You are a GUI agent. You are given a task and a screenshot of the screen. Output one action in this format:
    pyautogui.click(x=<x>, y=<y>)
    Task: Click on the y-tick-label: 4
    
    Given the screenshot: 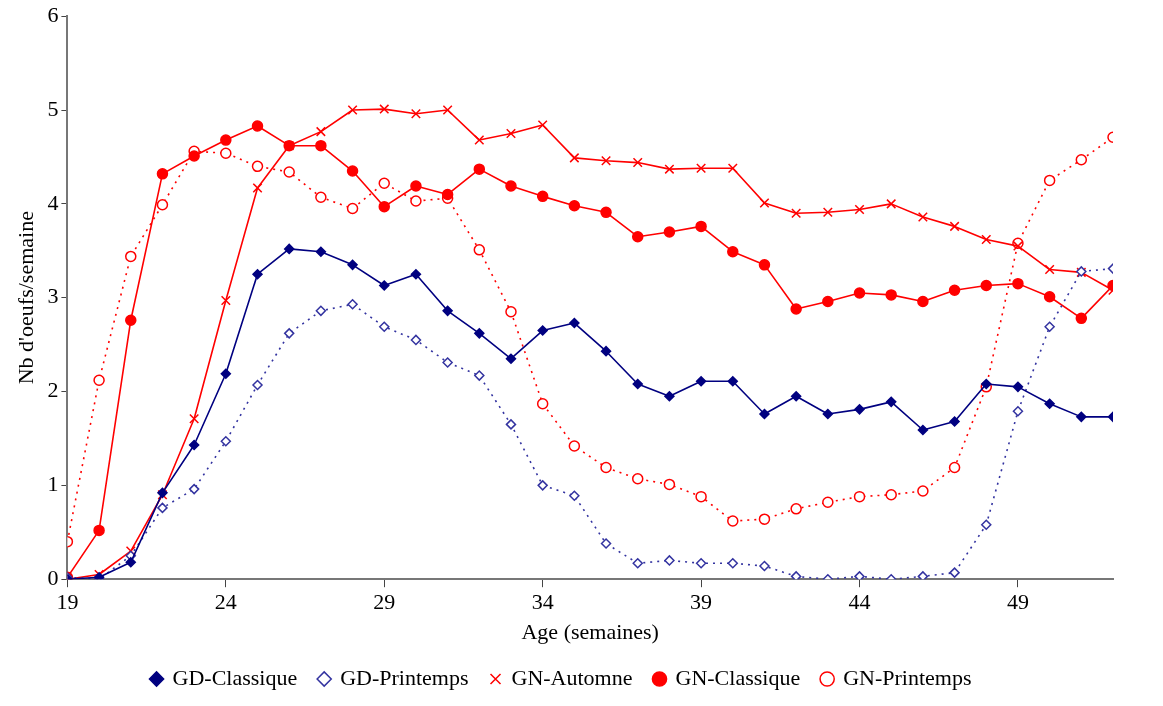 What is the action you would take?
    pyautogui.click(x=53, y=202)
    